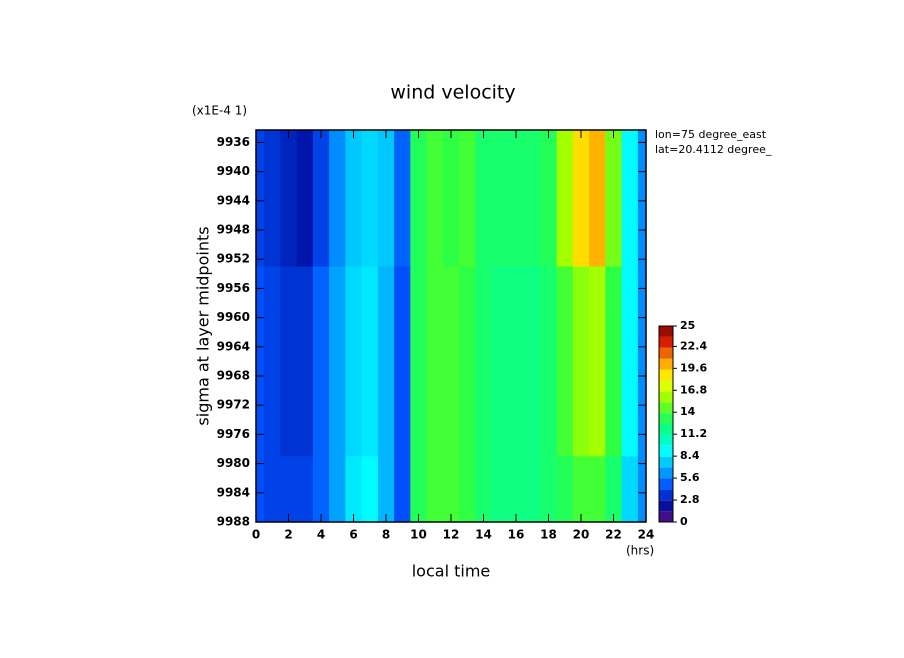 The image size is (904, 658). Describe the element at coordinates (688, 411) in the screenshot. I see `colorbar-tick-label: 14` at that location.